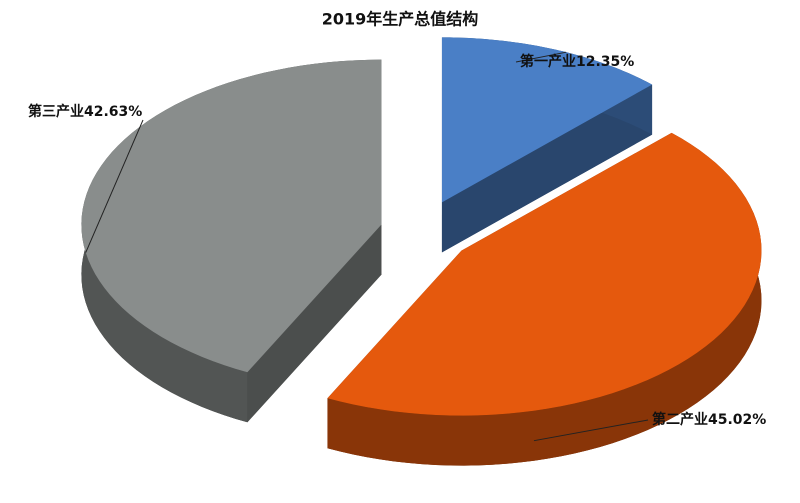 The image size is (800, 503). I want to click on slice-top, so click(547, 120).